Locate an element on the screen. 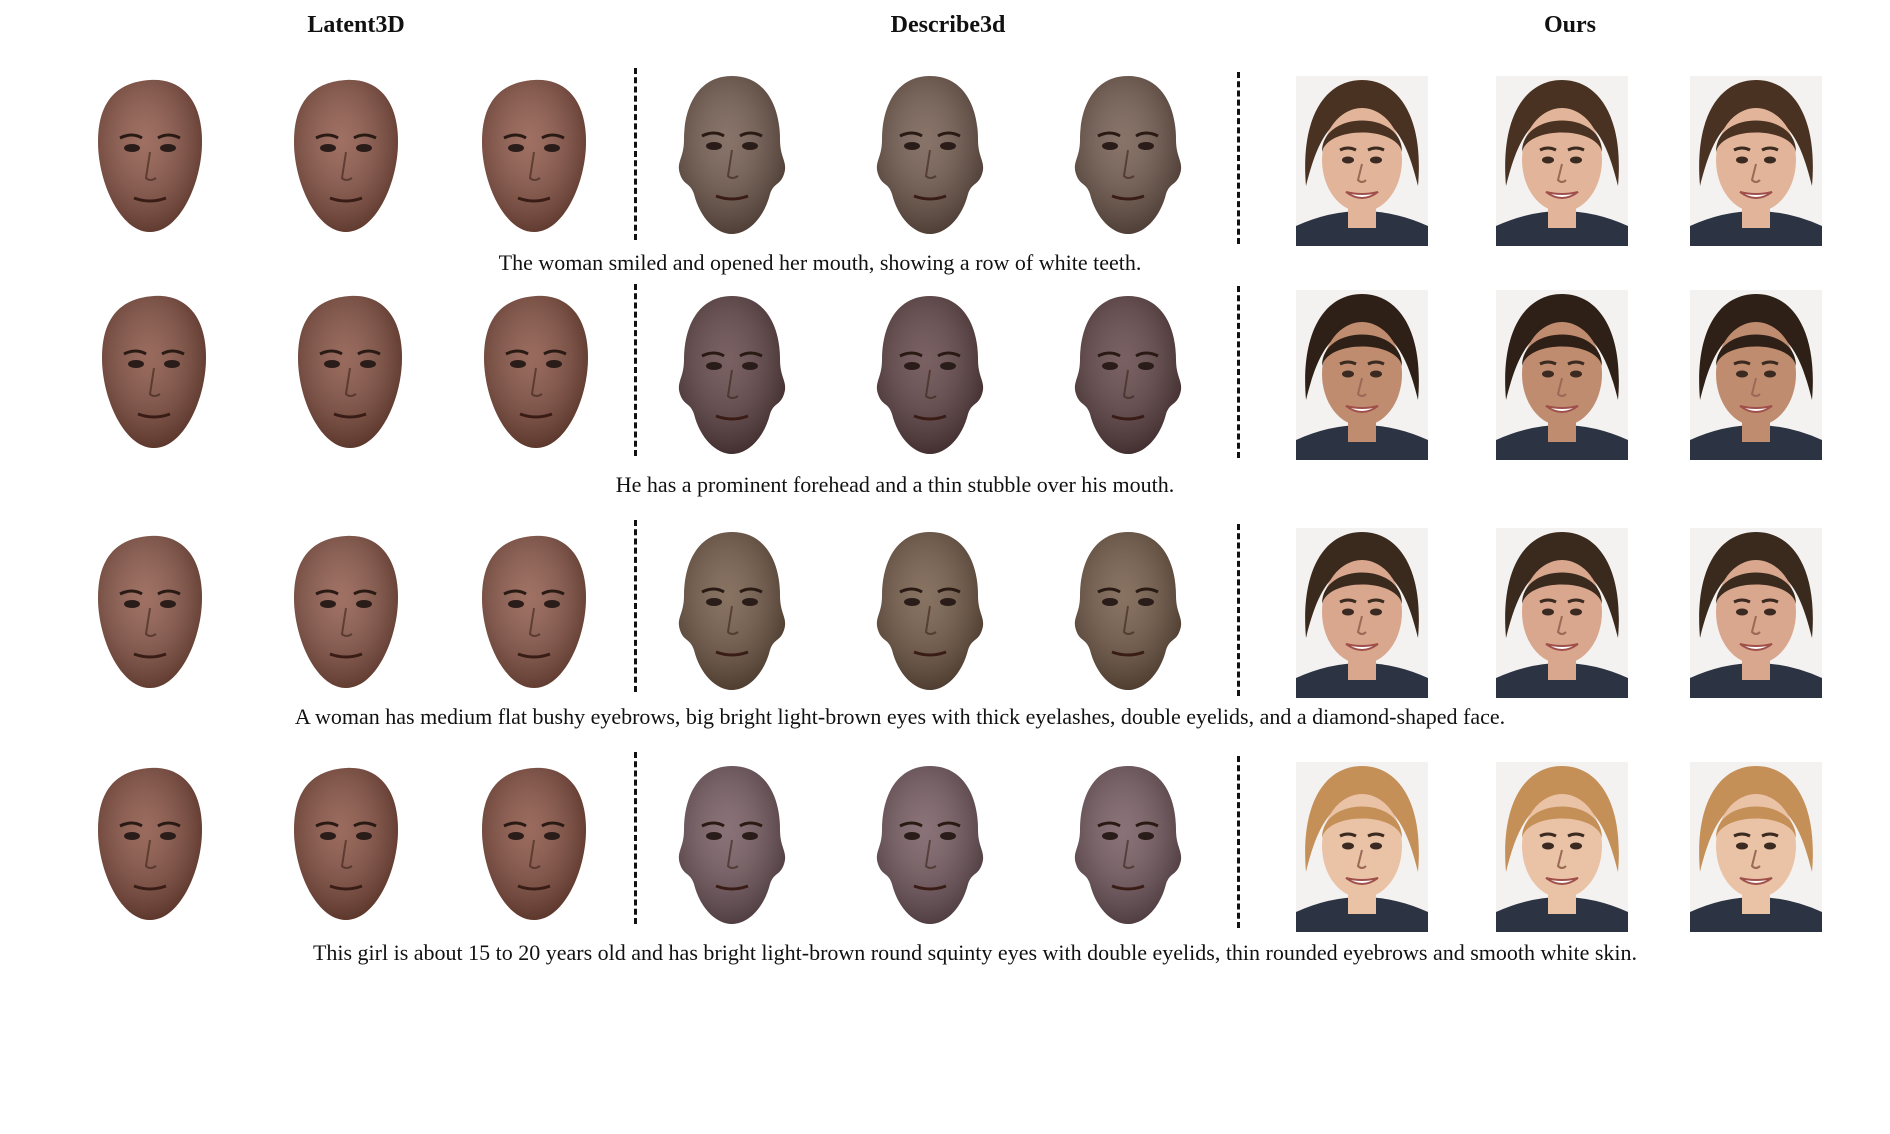 The width and height of the screenshot is (1890, 1134). divider-row4-b is located at coordinates (1238, 842).